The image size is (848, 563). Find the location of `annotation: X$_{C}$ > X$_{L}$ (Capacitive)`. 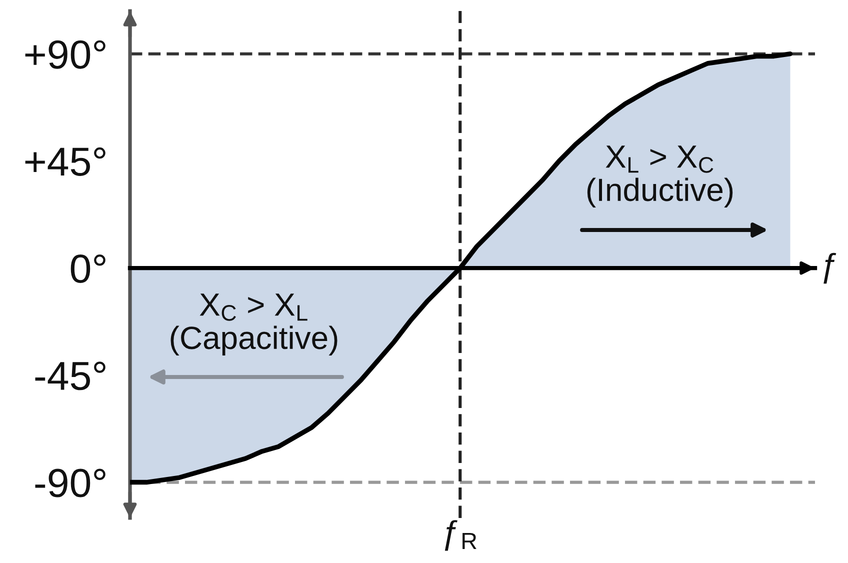

annotation: X$_{C}$ > X$_{L}$ (Capacitive) is located at coordinates (254, 325).